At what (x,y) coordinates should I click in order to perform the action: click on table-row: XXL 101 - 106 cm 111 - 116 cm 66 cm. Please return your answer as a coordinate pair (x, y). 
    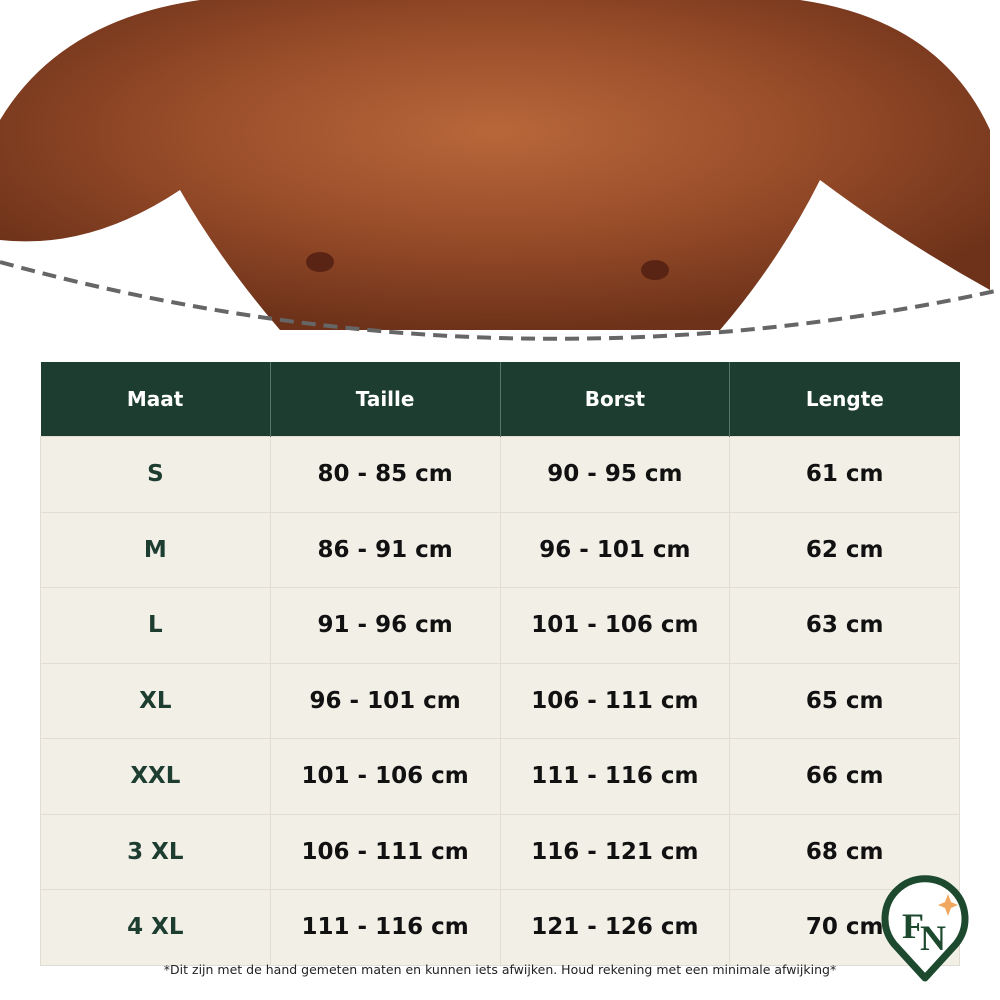
    Looking at the image, I should click on (500, 776).